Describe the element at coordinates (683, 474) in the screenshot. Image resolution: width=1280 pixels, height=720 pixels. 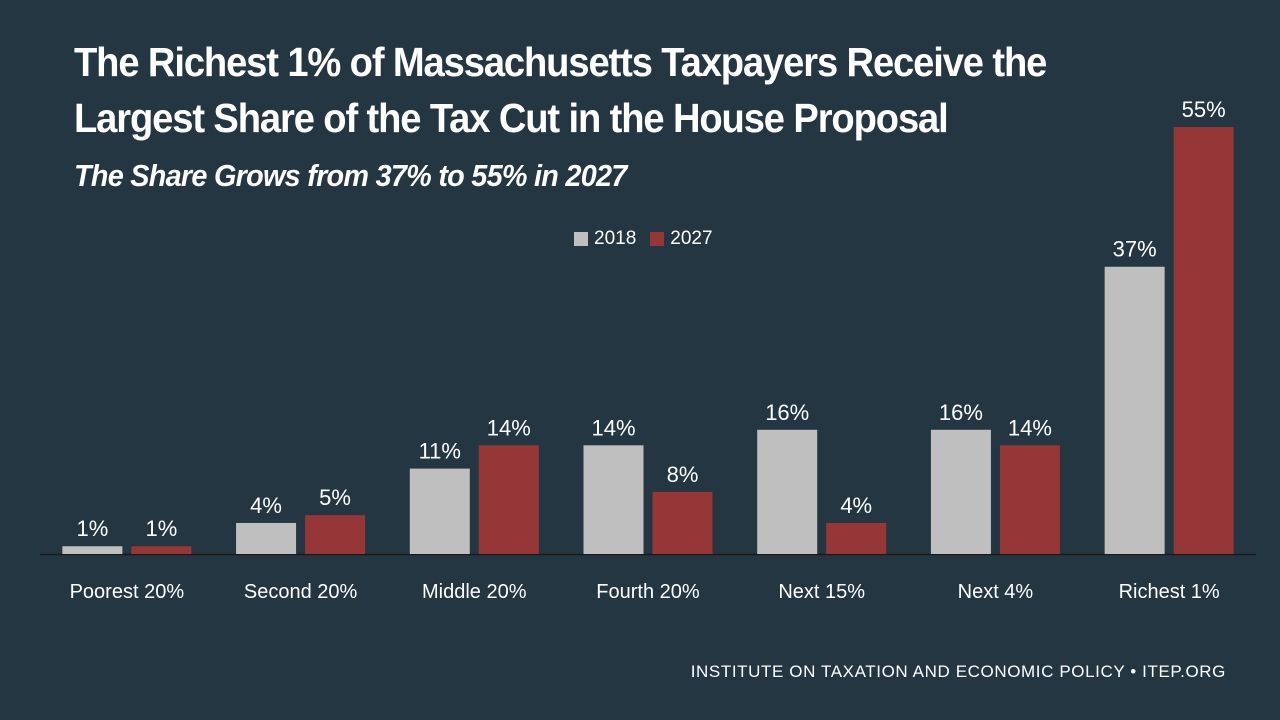
I see `data-label-2027-3: 8%` at that location.